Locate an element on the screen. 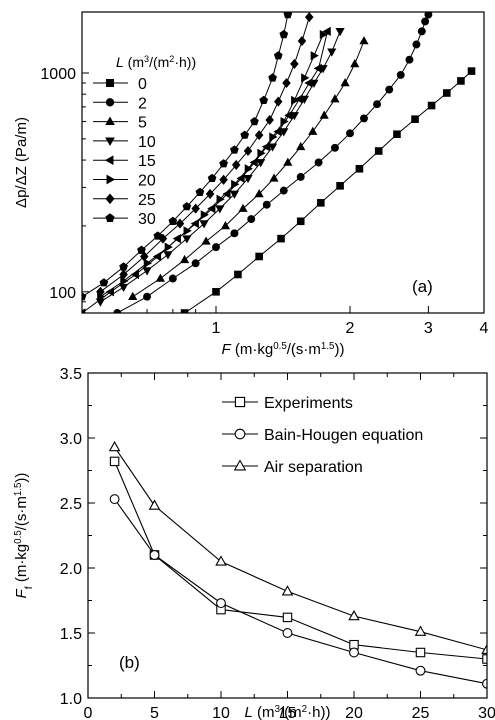 Image resolution: width=495 pixels, height=720 pixels. x-tick-label-b: 25 is located at coordinates (421, 712).